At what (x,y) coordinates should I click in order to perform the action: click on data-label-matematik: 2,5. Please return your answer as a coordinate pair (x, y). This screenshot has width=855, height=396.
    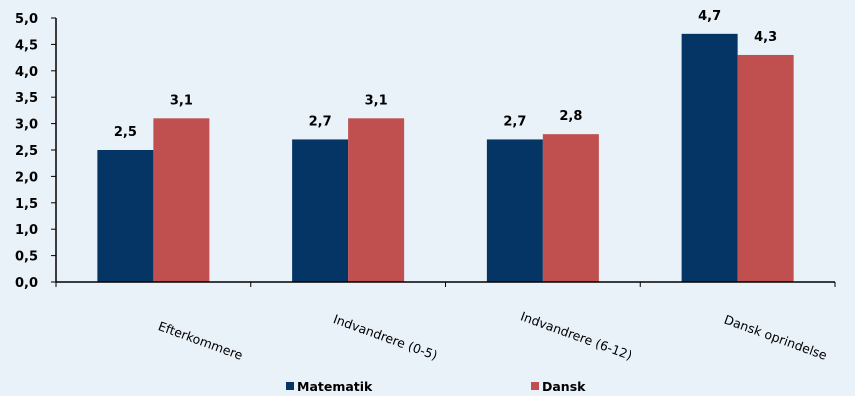
    Looking at the image, I should click on (125, 132).